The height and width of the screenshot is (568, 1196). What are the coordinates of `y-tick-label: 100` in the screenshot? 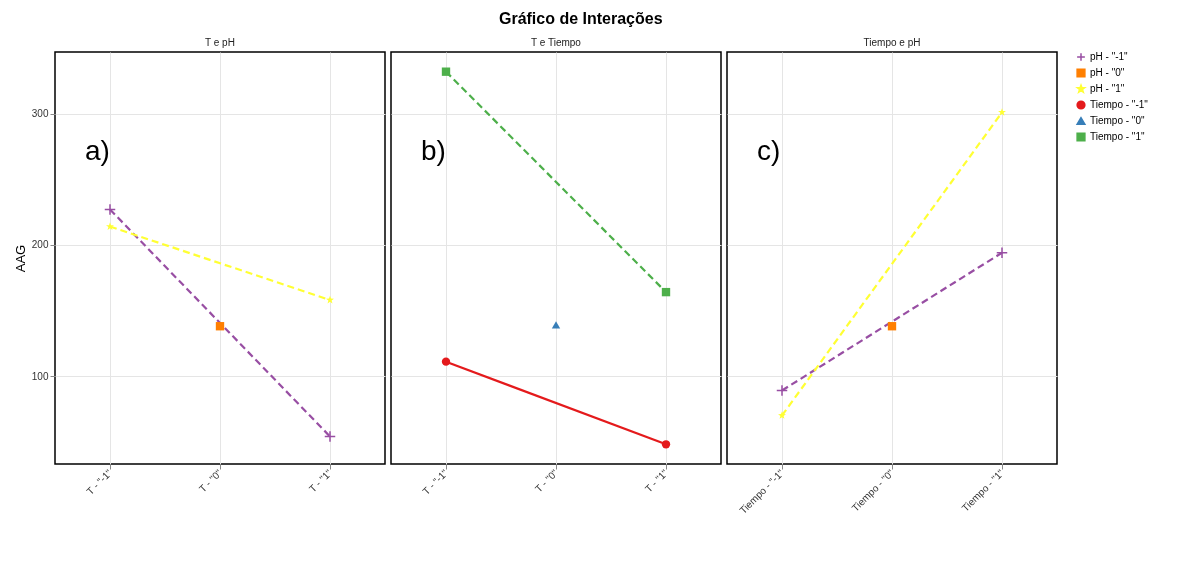 It's located at (40, 376).